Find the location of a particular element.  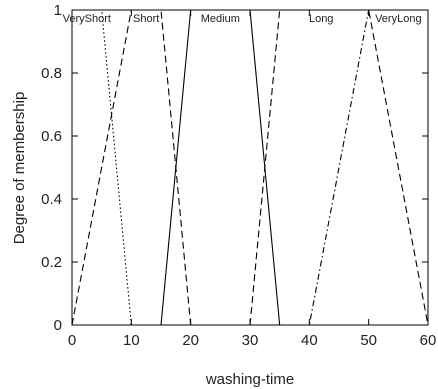

series-label-medium: Medium is located at coordinates (220, 19).